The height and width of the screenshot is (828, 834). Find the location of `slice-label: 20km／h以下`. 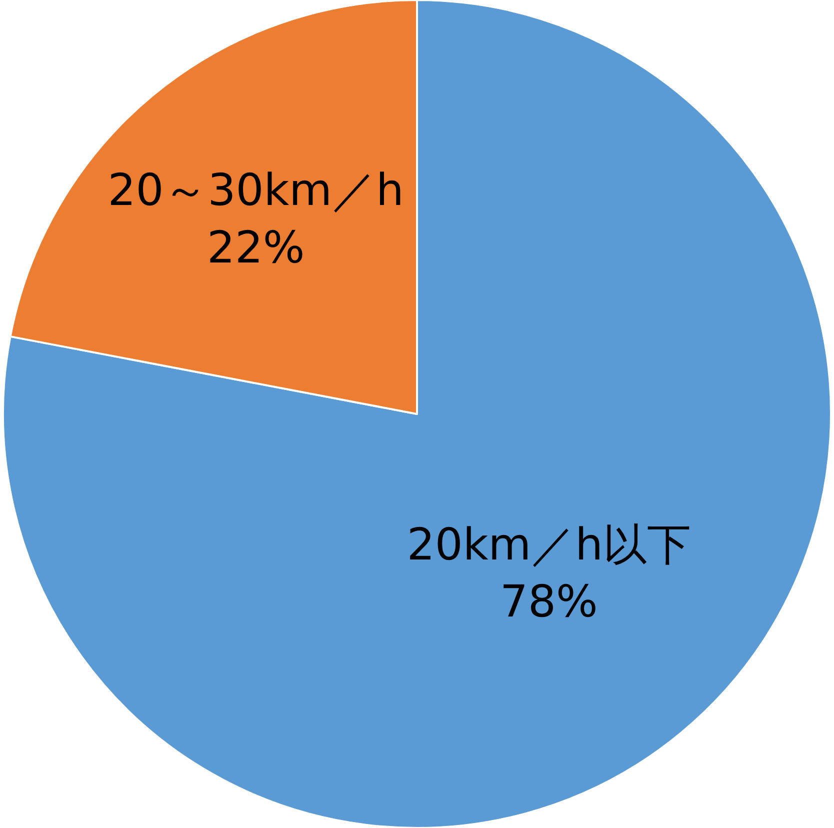

slice-label: 20km／h以下 is located at coordinates (549, 544).